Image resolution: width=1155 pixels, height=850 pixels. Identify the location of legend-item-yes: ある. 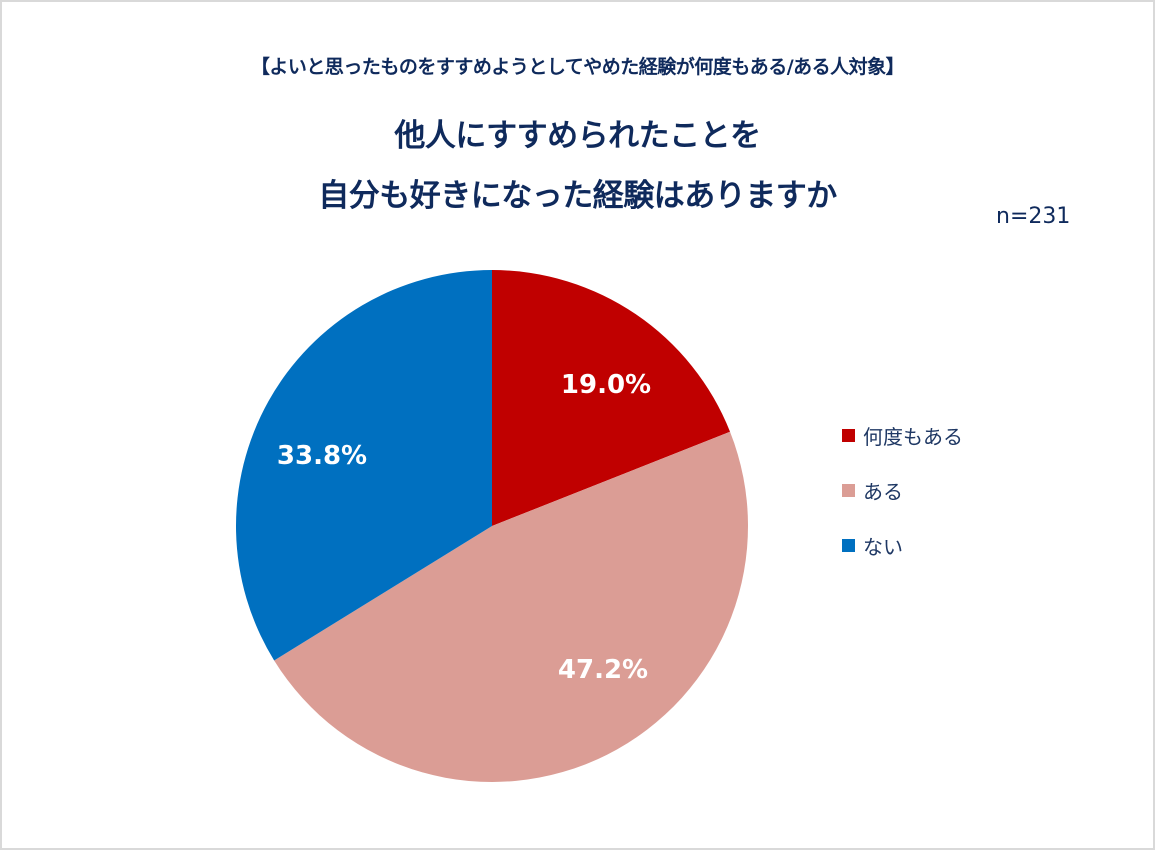
(902, 490).